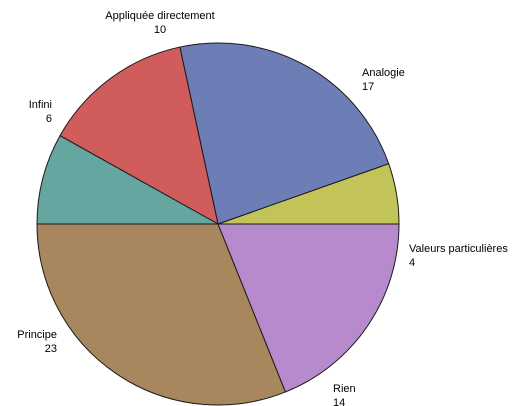 The image size is (522, 406). What do you see at coordinates (49, 119) in the screenshot?
I see `slice-value-3: 6` at bounding box center [49, 119].